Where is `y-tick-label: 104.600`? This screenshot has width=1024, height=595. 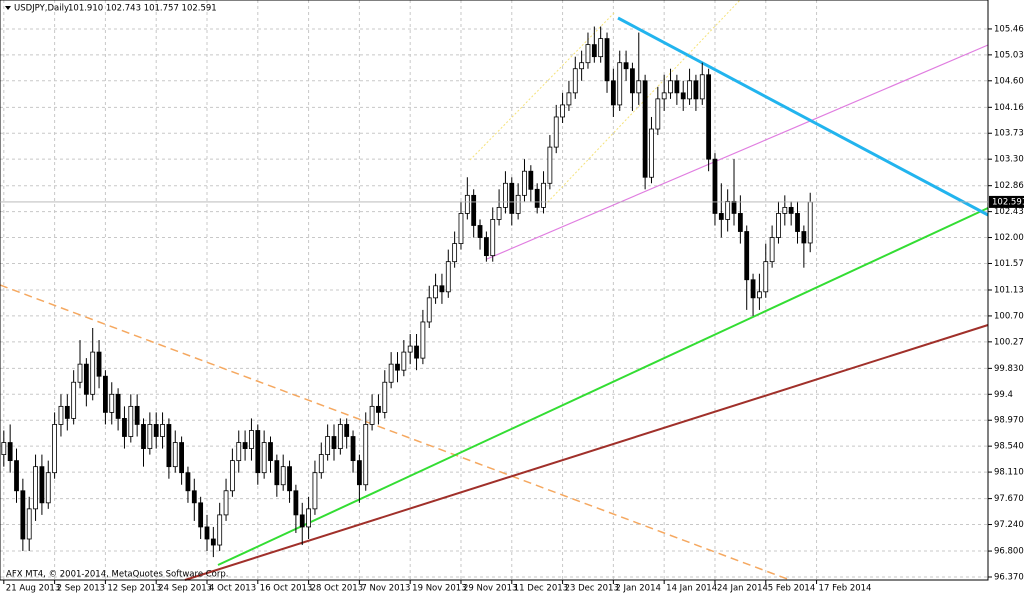 y-tick-label: 104.600 is located at coordinates (1009, 81).